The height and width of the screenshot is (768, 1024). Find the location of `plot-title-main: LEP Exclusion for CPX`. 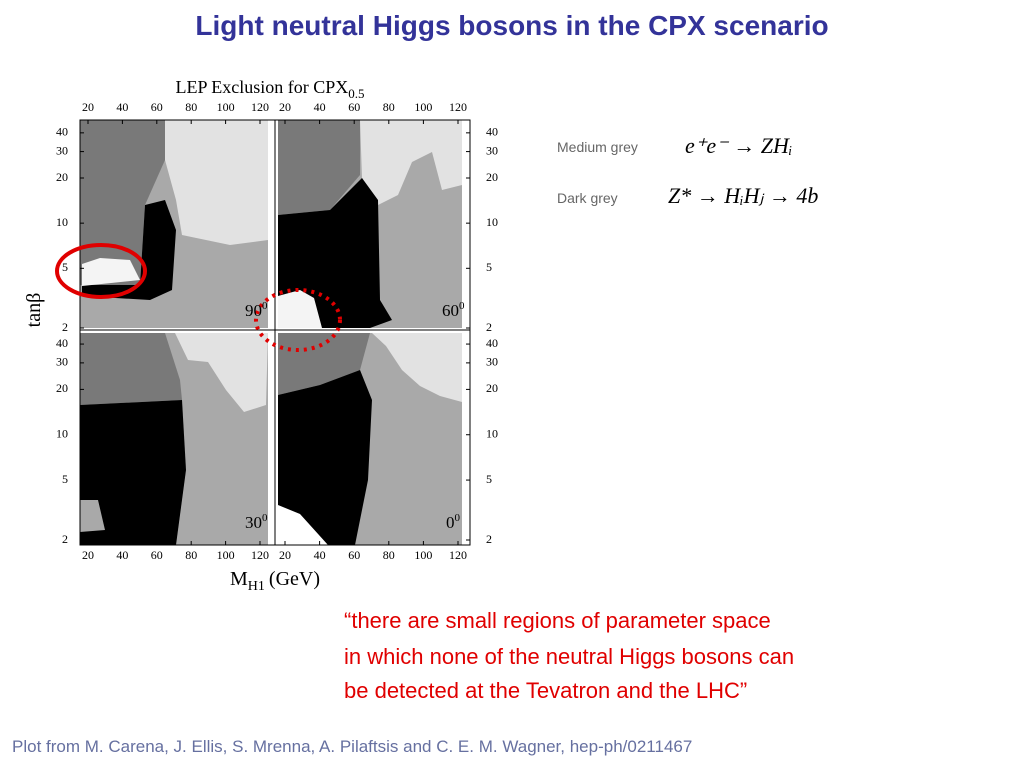

plot-title-main: LEP Exclusion for CPX is located at coordinates (261, 87).